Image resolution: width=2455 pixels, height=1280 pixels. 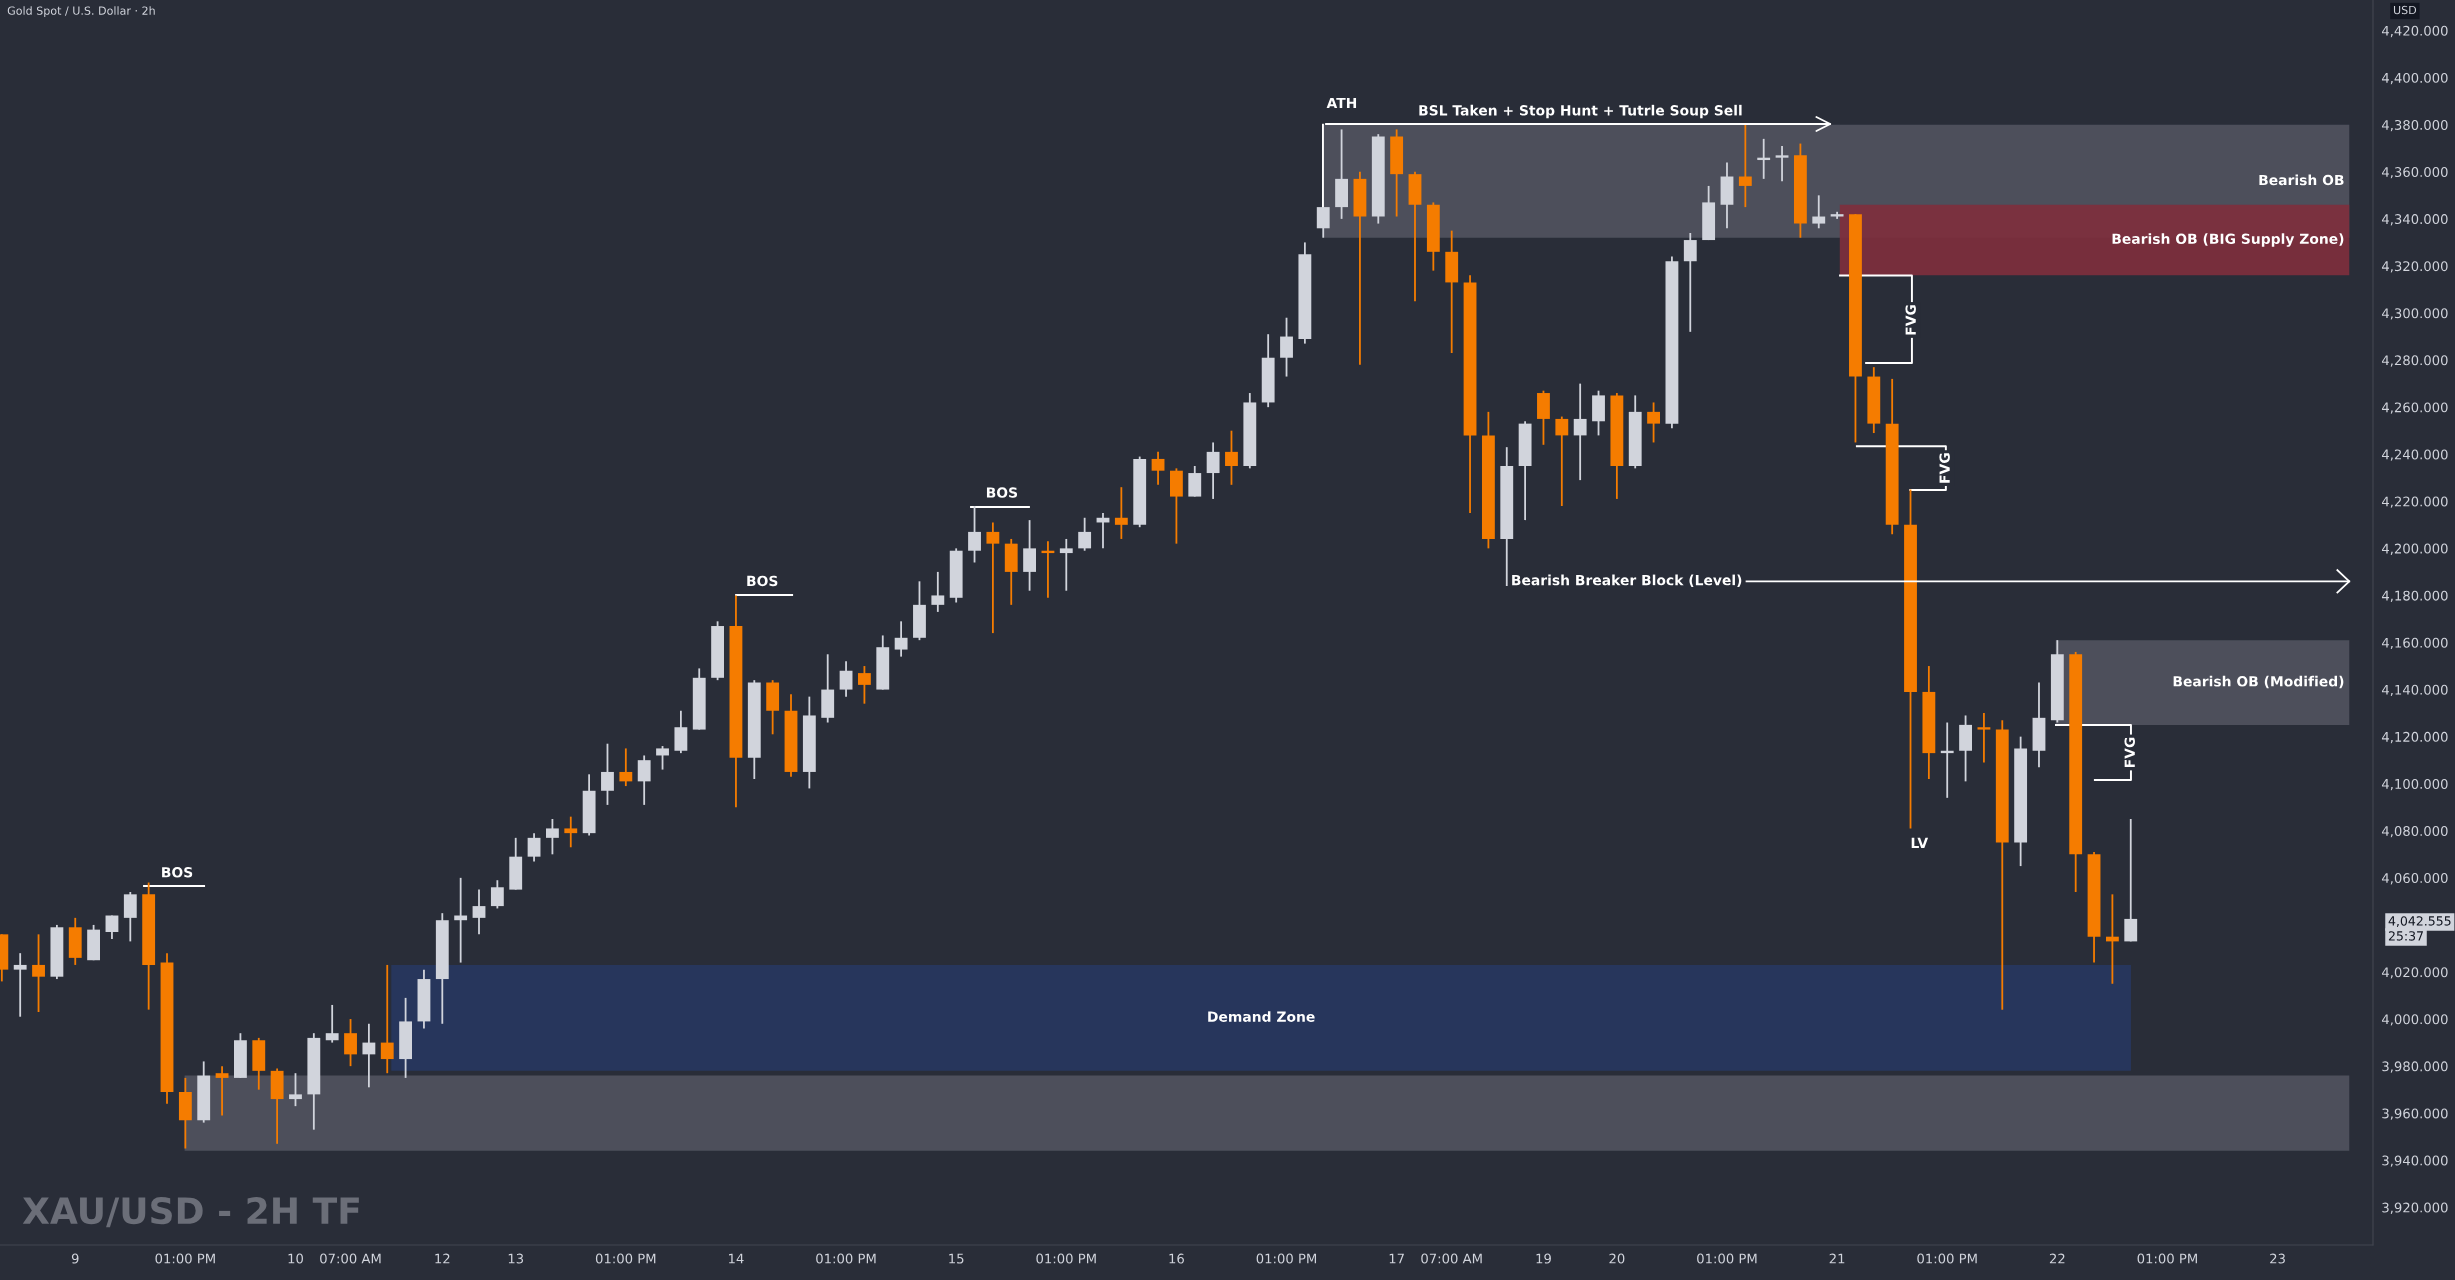 What do you see at coordinates (2414, 549) in the screenshot?
I see `y-tick-label: 4,200.000` at bounding box center [2414, 549].